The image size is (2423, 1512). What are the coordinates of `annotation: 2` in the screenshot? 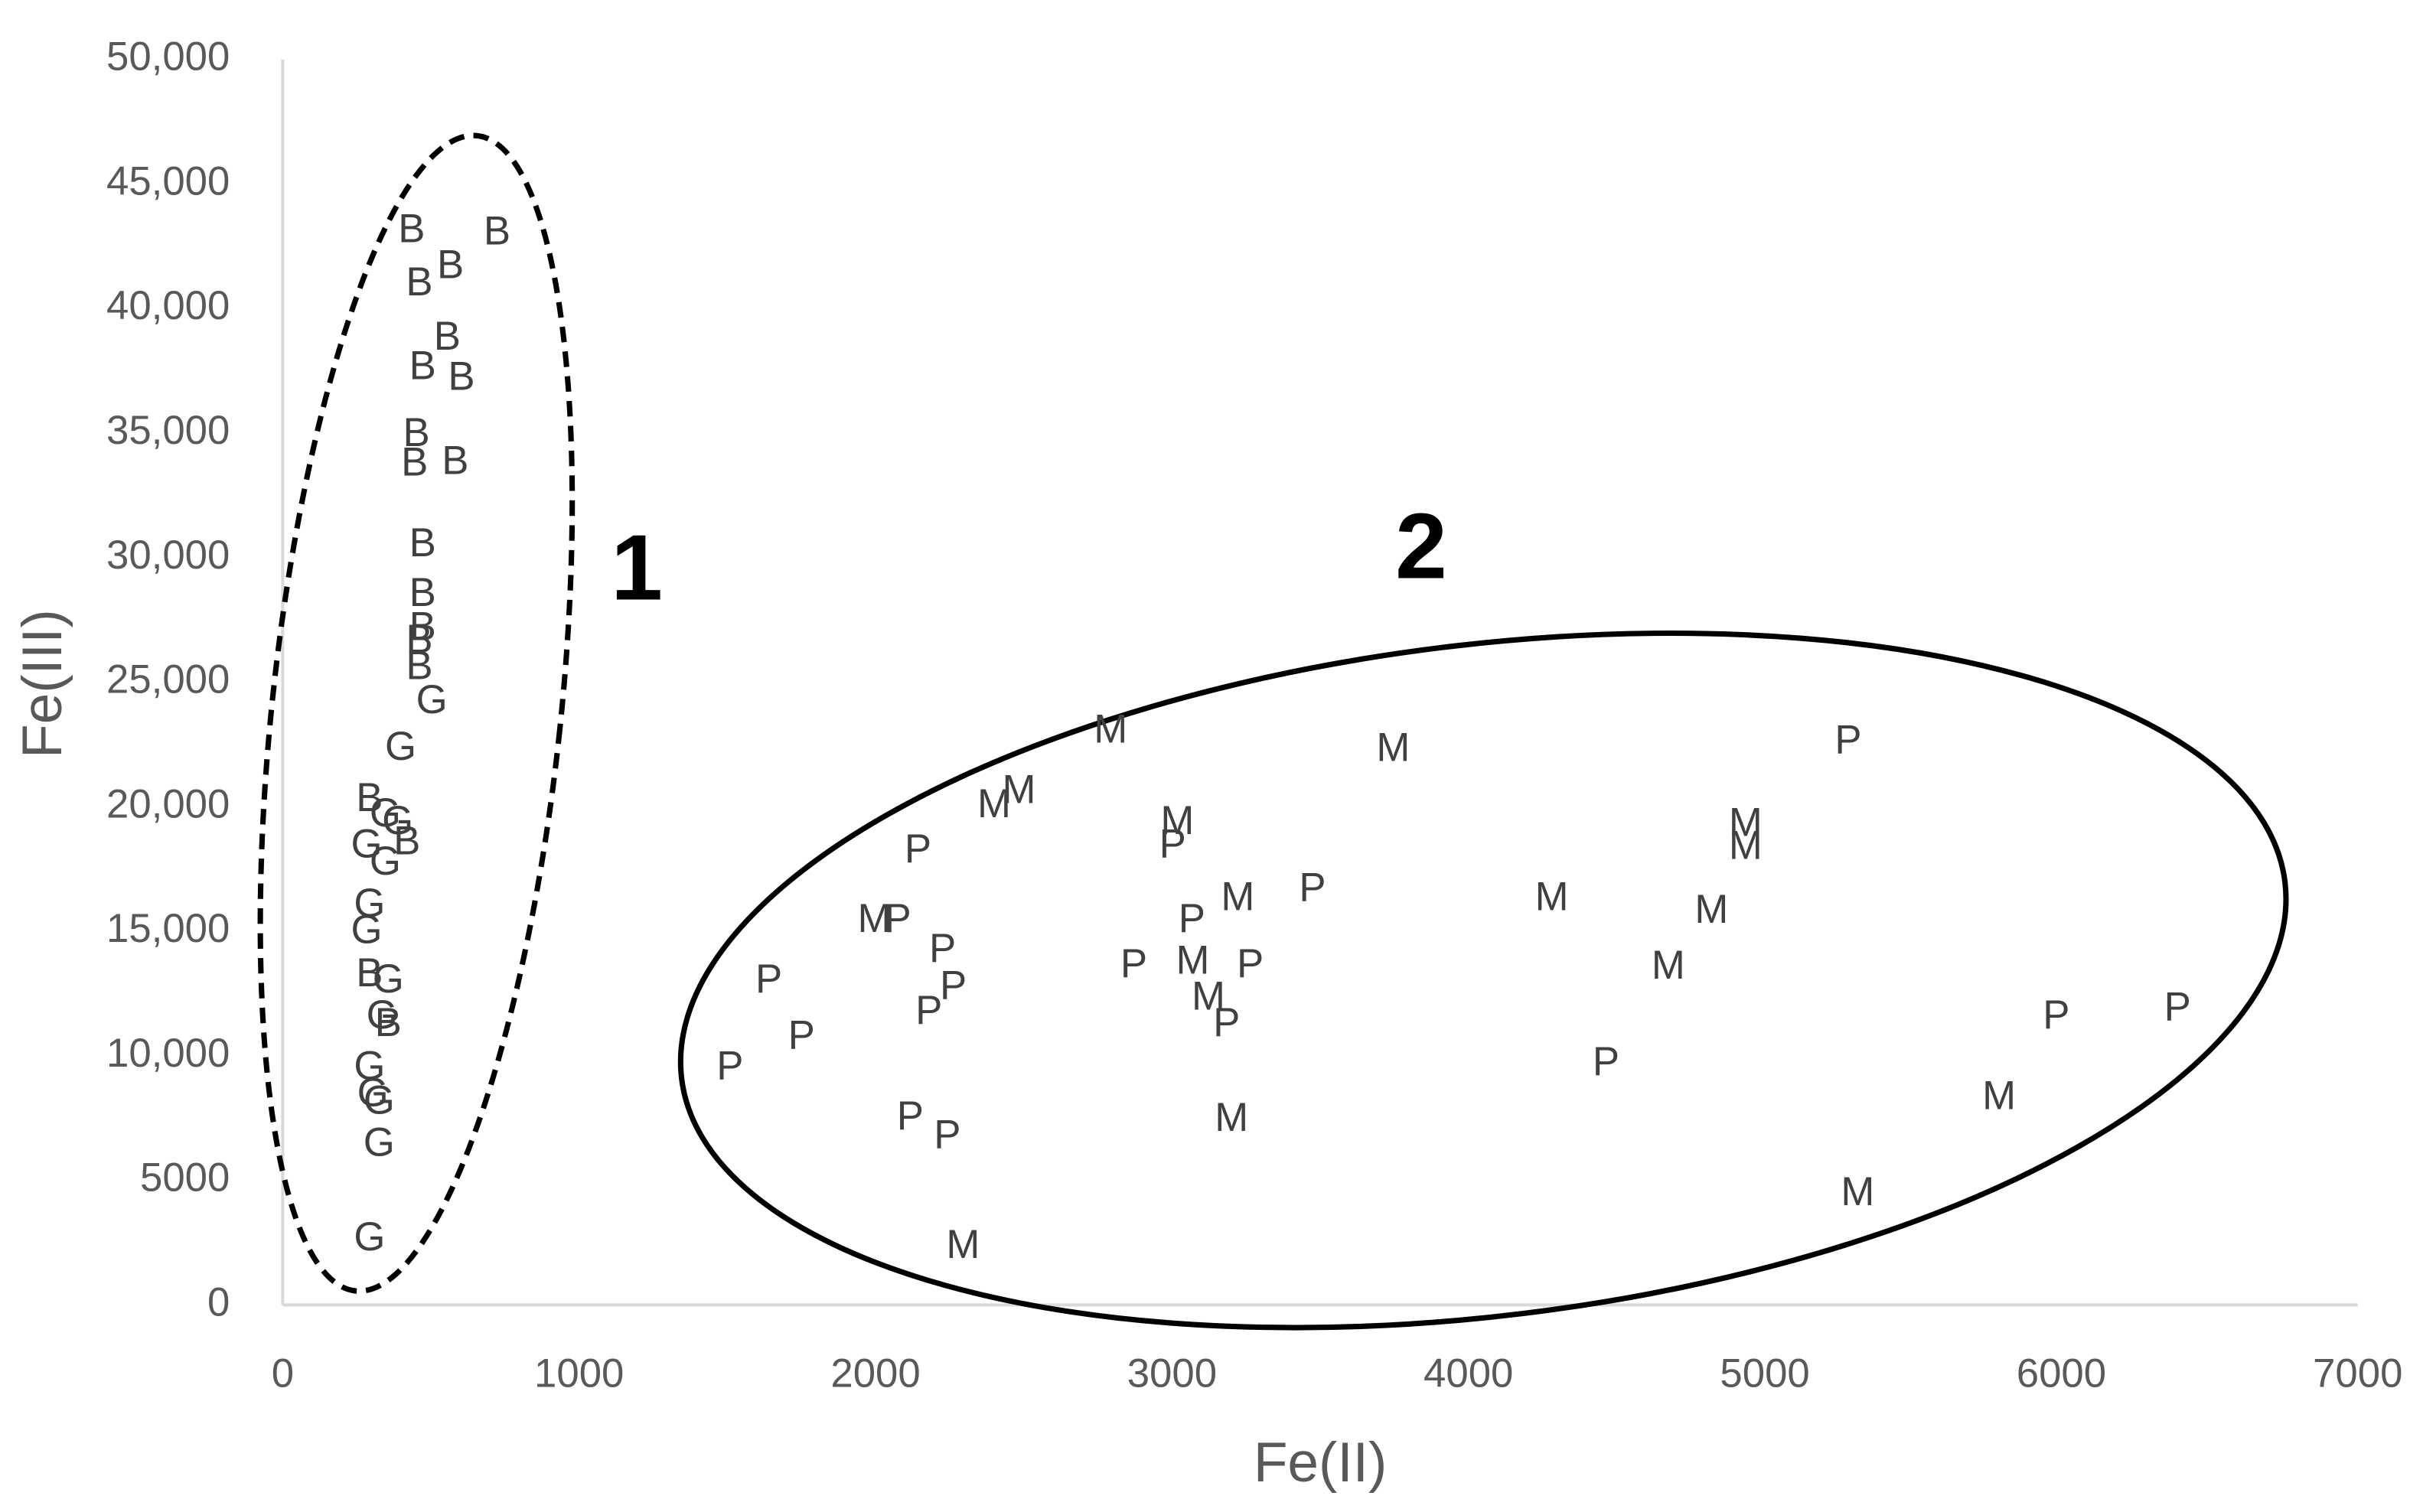 It's located at (1421, 546).